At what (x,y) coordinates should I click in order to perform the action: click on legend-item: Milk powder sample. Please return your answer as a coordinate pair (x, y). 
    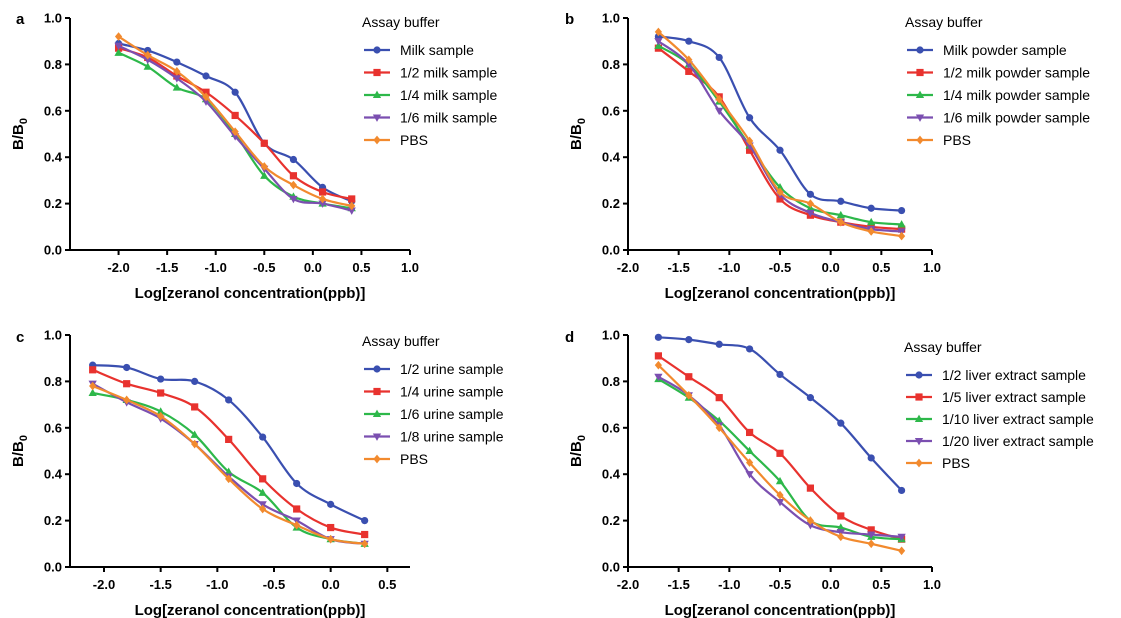
    Looking at the image, I should click on (987, 50).